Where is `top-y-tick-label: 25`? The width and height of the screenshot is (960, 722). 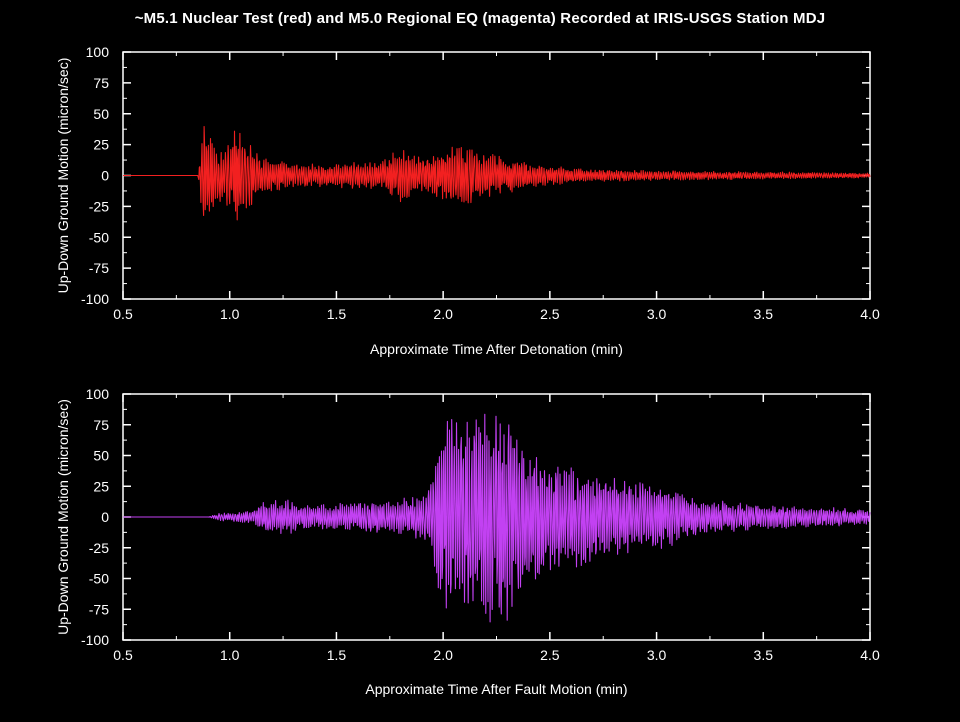 top-y-tick-label: 25 is located at coordinates (101, 145).